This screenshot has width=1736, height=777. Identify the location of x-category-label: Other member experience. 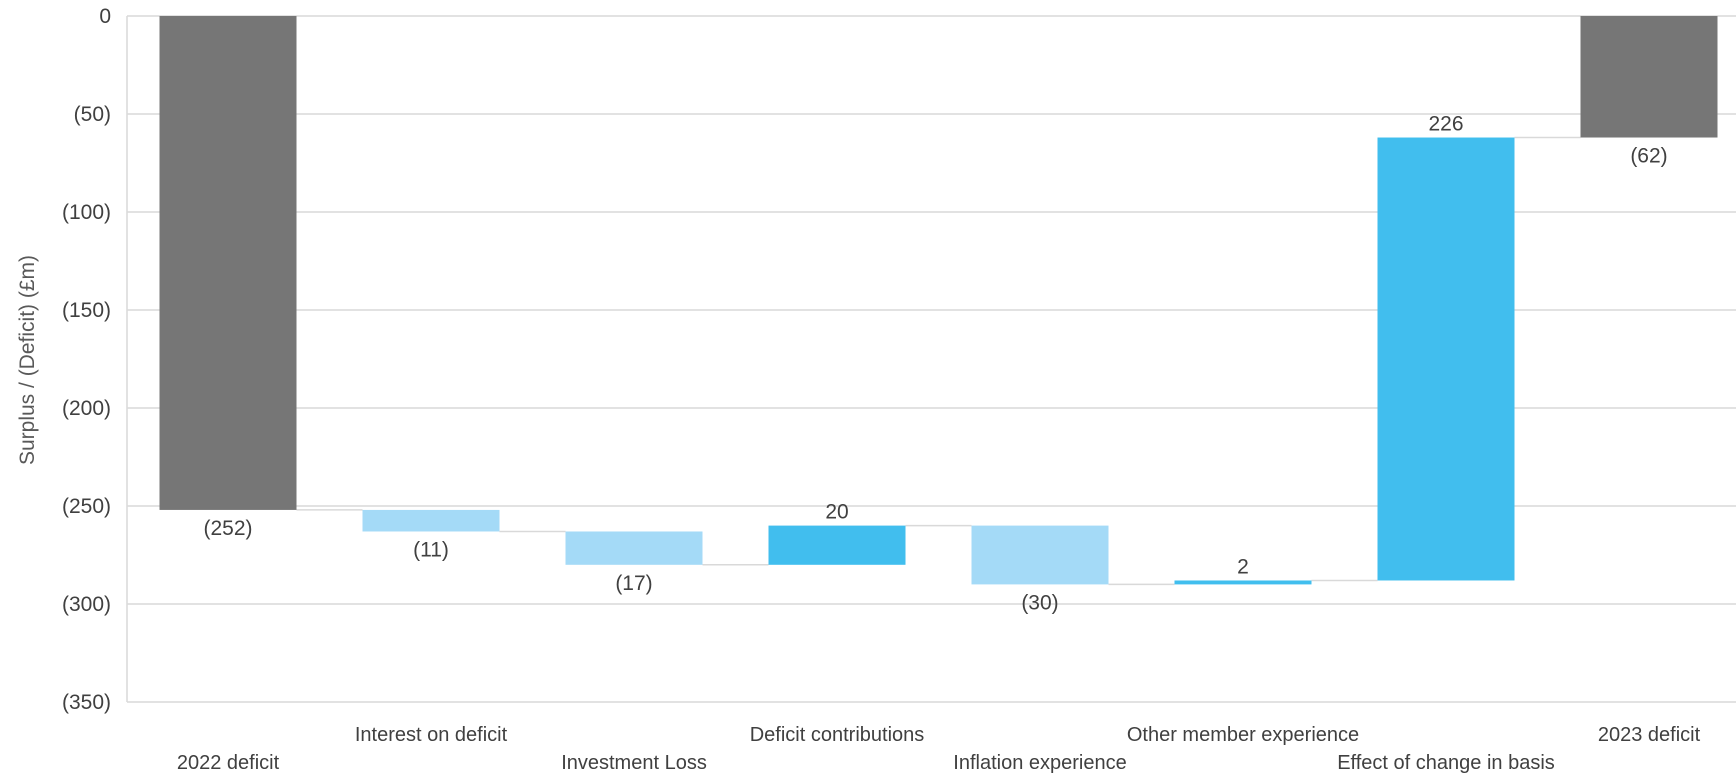
(1243, 735).